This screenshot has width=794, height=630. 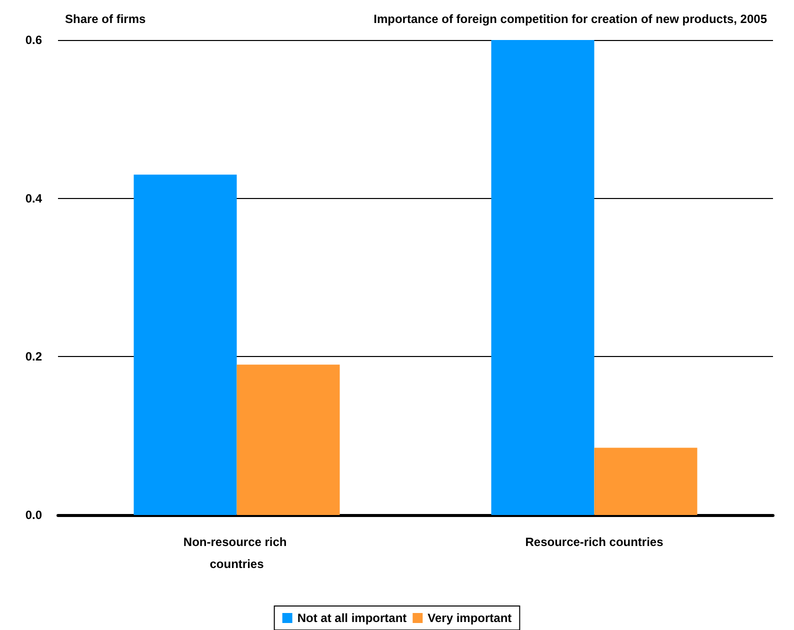 I want to click on y-axis-title: Share of firms, so click(x=105, y=19).